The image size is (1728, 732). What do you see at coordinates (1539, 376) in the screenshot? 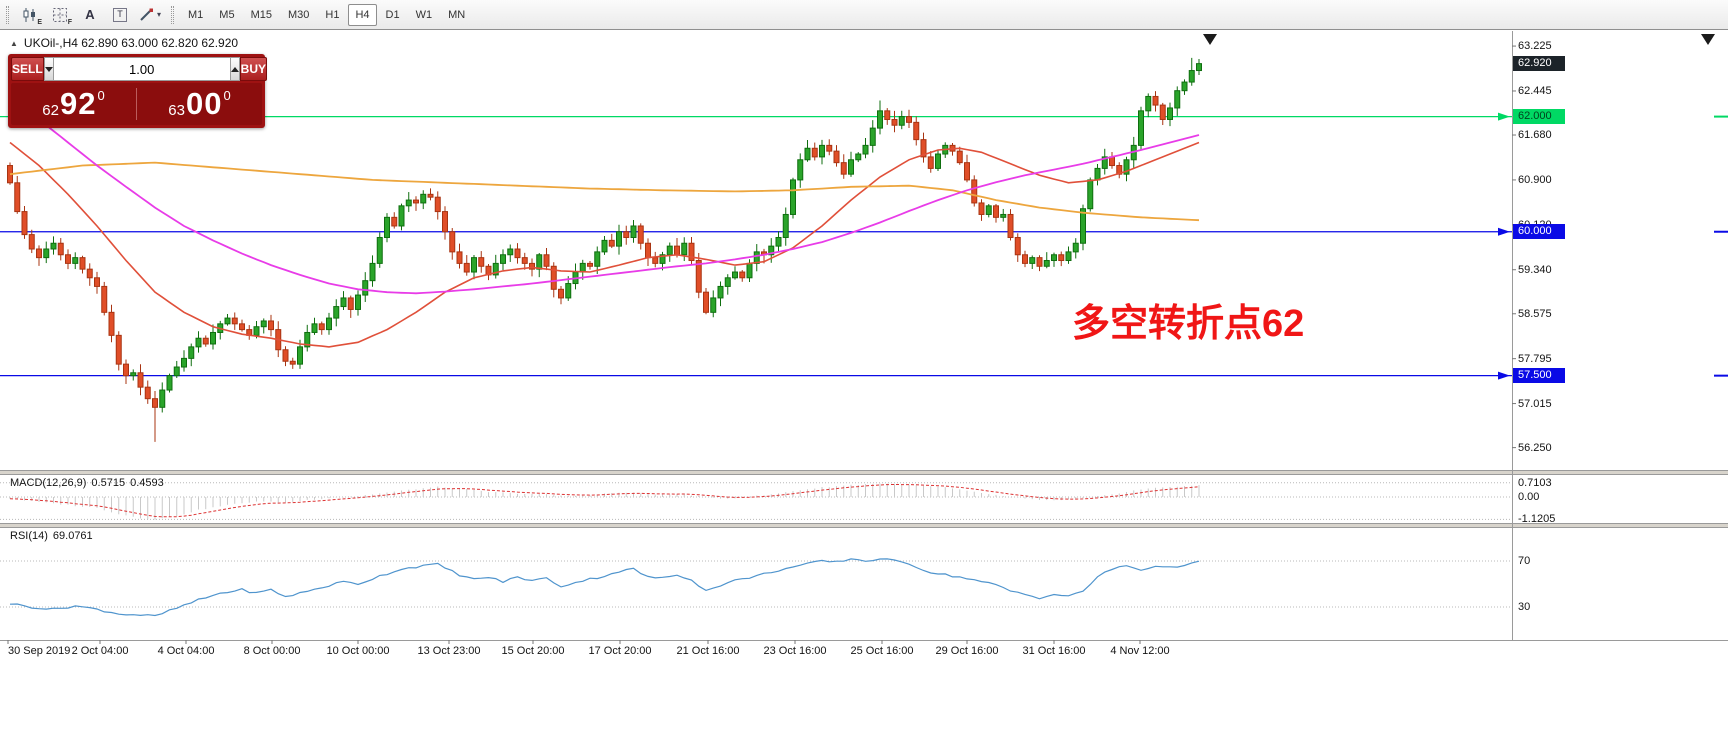
I see `hline-price-label-57.500: 57.500` at bounding box center [1539, 376].